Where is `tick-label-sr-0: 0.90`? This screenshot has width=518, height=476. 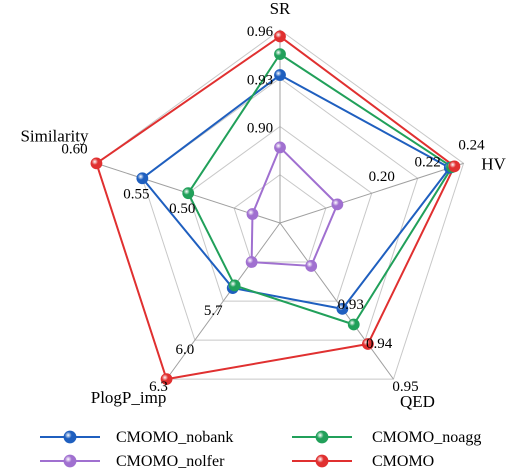
tick-label-sr-0: 0.90 is located at coordinates (260, 129).